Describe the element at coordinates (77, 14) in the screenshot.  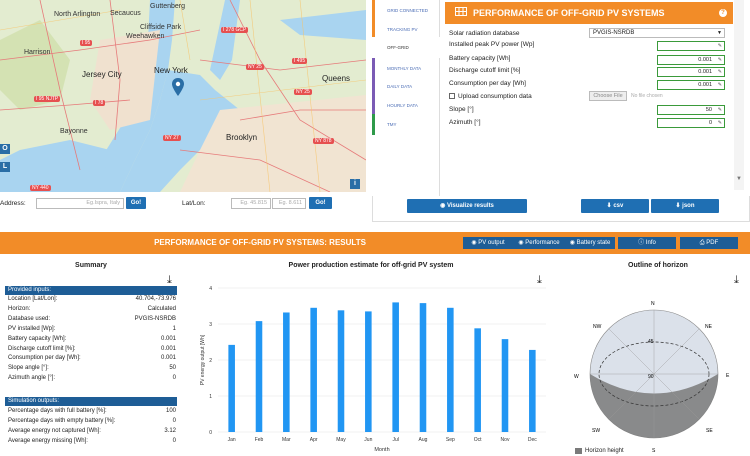
I see `map-label: North Arlington` at that location.